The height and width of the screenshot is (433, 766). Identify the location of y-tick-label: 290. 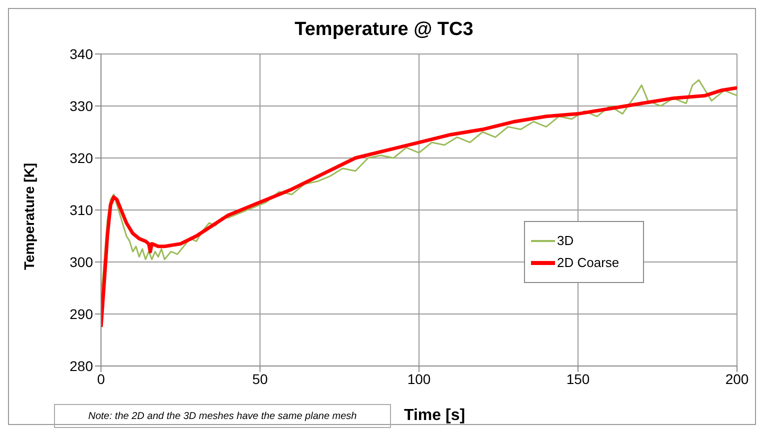
(82, 314).